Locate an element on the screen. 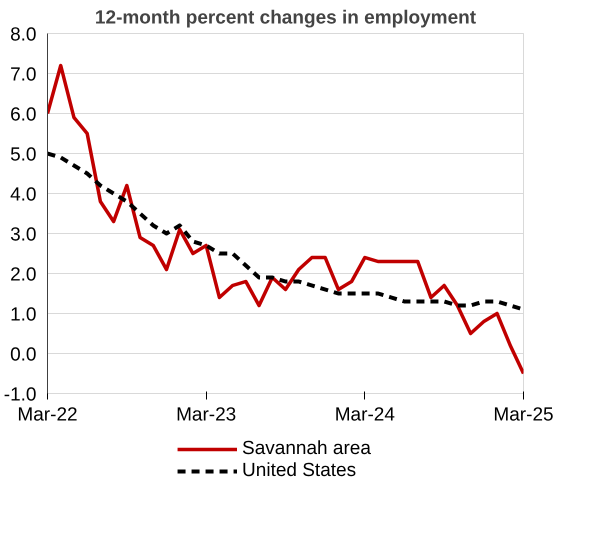 This screenshot has width=592, height=552. y-tick-label: 8.0 is located at coordinates (23, 35).